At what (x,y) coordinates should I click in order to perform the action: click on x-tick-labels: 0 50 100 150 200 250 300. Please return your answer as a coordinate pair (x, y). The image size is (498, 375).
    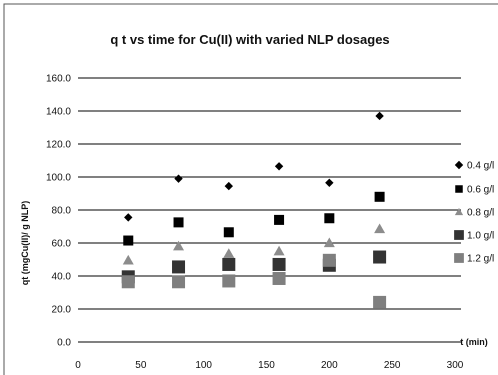
    Looking at the image, I should click on (269, 365).